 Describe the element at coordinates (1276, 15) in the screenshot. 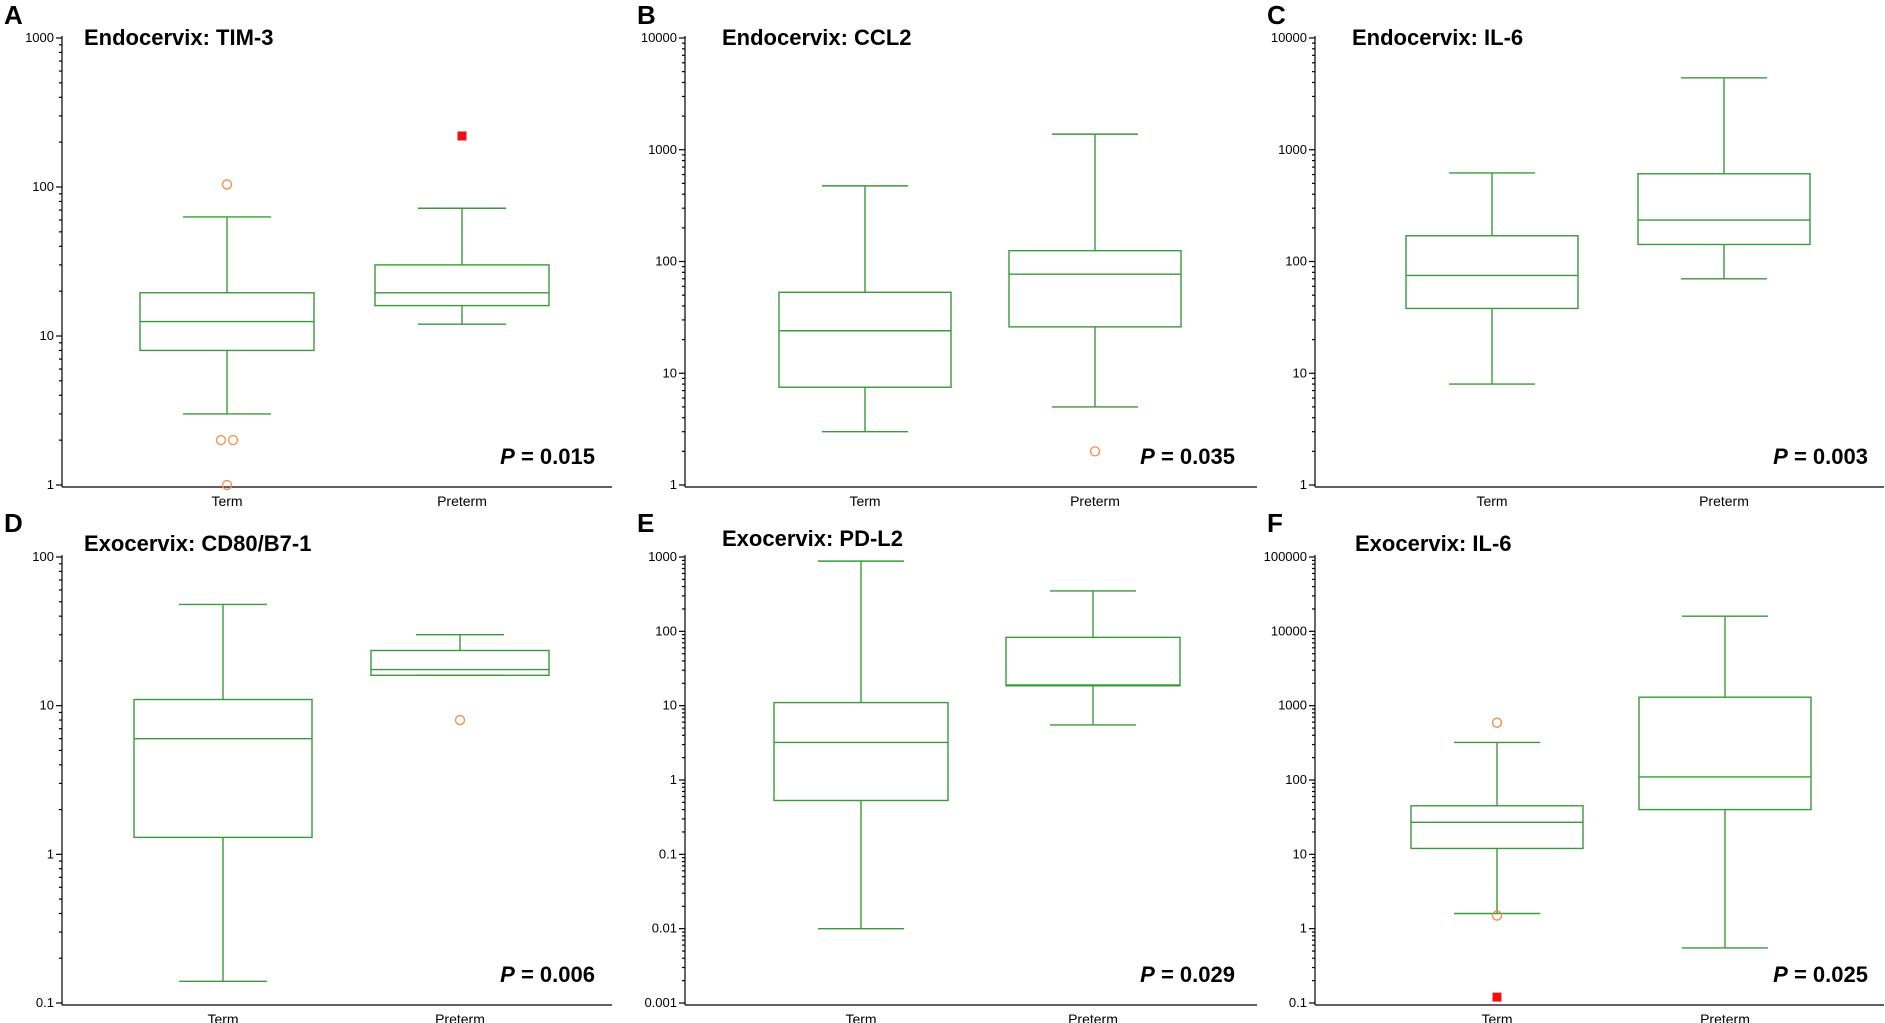

I see `panel-letter: C` at that location.